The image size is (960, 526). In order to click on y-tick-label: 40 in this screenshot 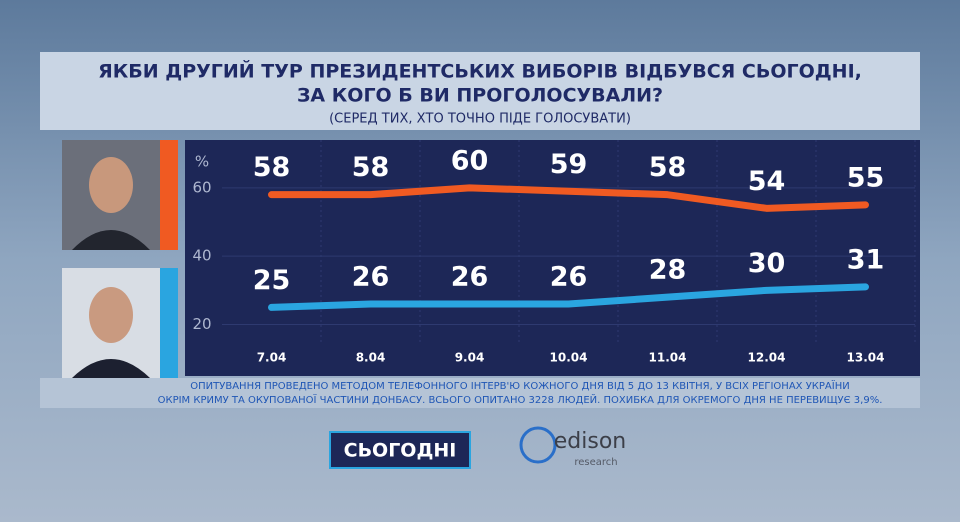, I will do `click(201, 256)`.